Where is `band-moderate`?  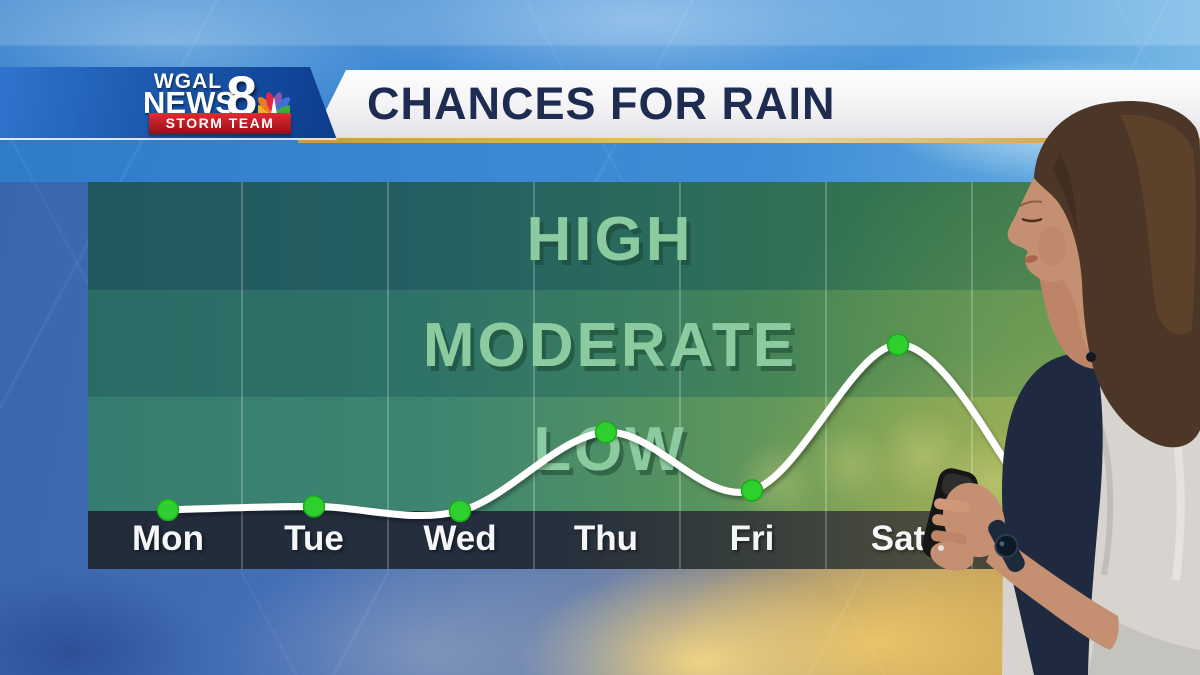 band-moderate is located at coordinates (579, 343).